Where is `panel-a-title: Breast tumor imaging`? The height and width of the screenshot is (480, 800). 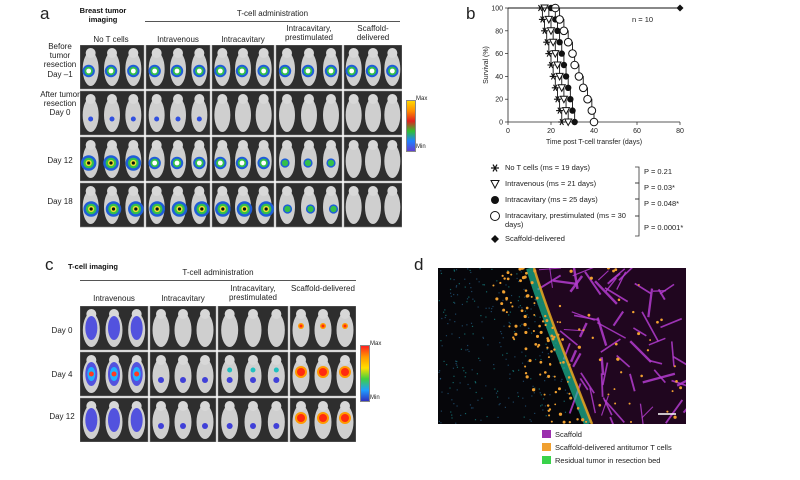
panel-a-title: Breast tumor imaging is located at coordinates (103, 15).